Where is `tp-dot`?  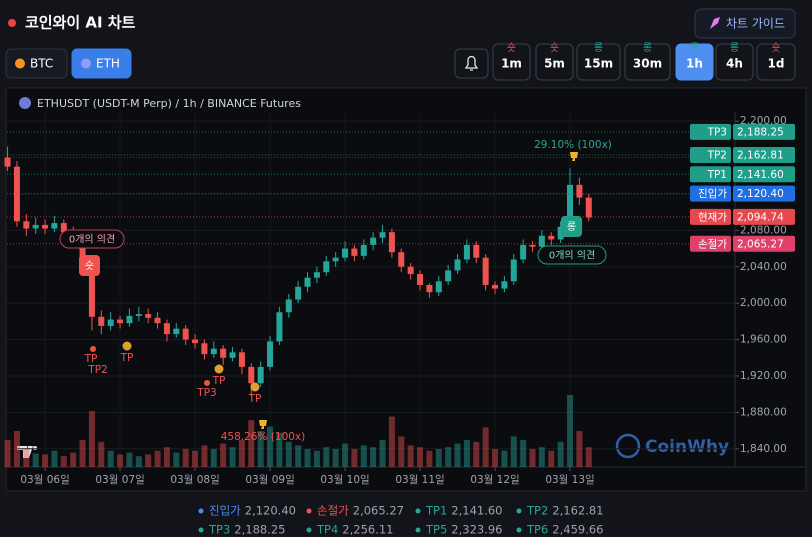 tp-dot is located at coordinates (207, 383).